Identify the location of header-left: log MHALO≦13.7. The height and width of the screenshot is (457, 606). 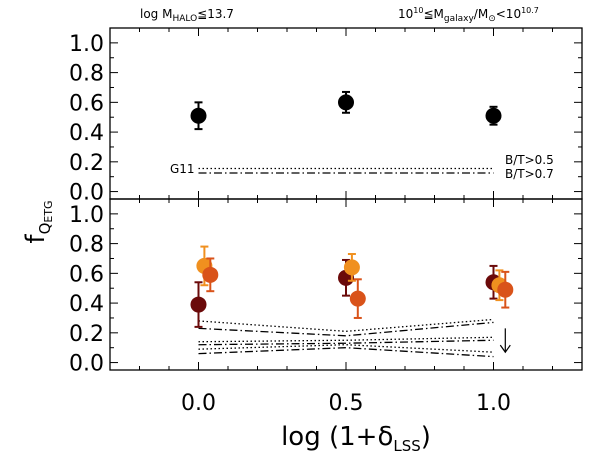
(187, 15).